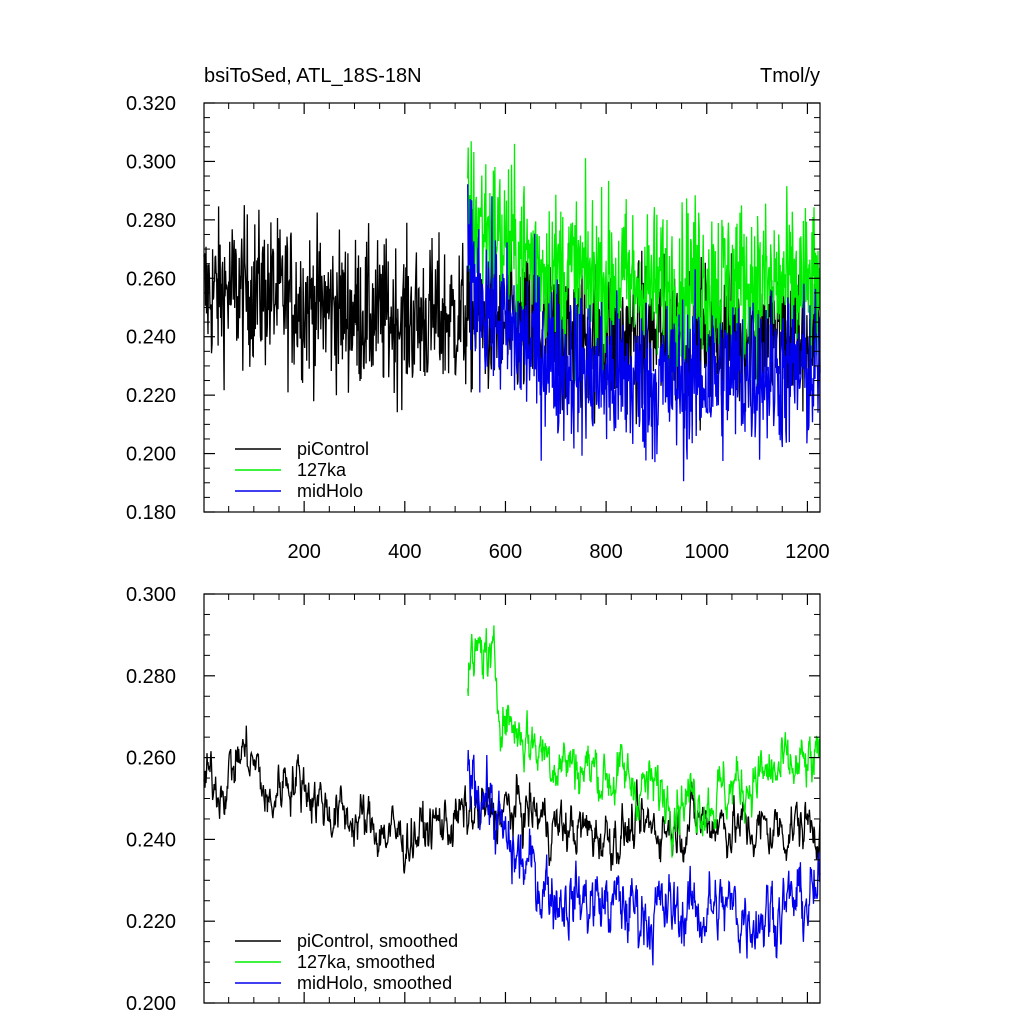 The height and width of the screenshot is (1024, 1024). Describe the element at coordinates (313, 76) in the screenshot. I see `top-panel-title: bsiToSed, ATL_18S-18N` at that location.